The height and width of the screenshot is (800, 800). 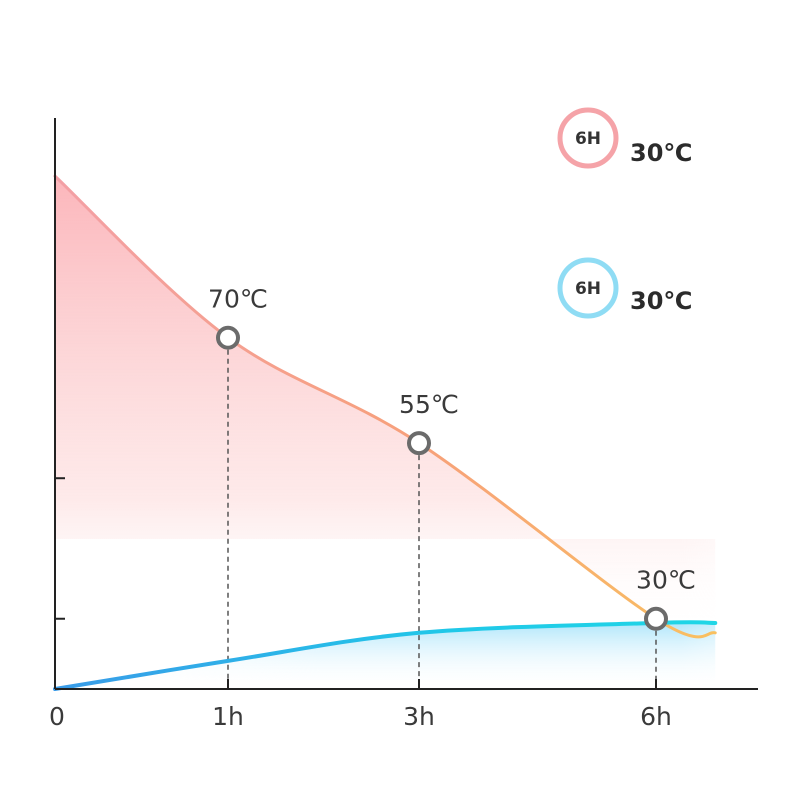 I want to click on legend-item-cool: 6H 30℃, so click(x=624, y=288).